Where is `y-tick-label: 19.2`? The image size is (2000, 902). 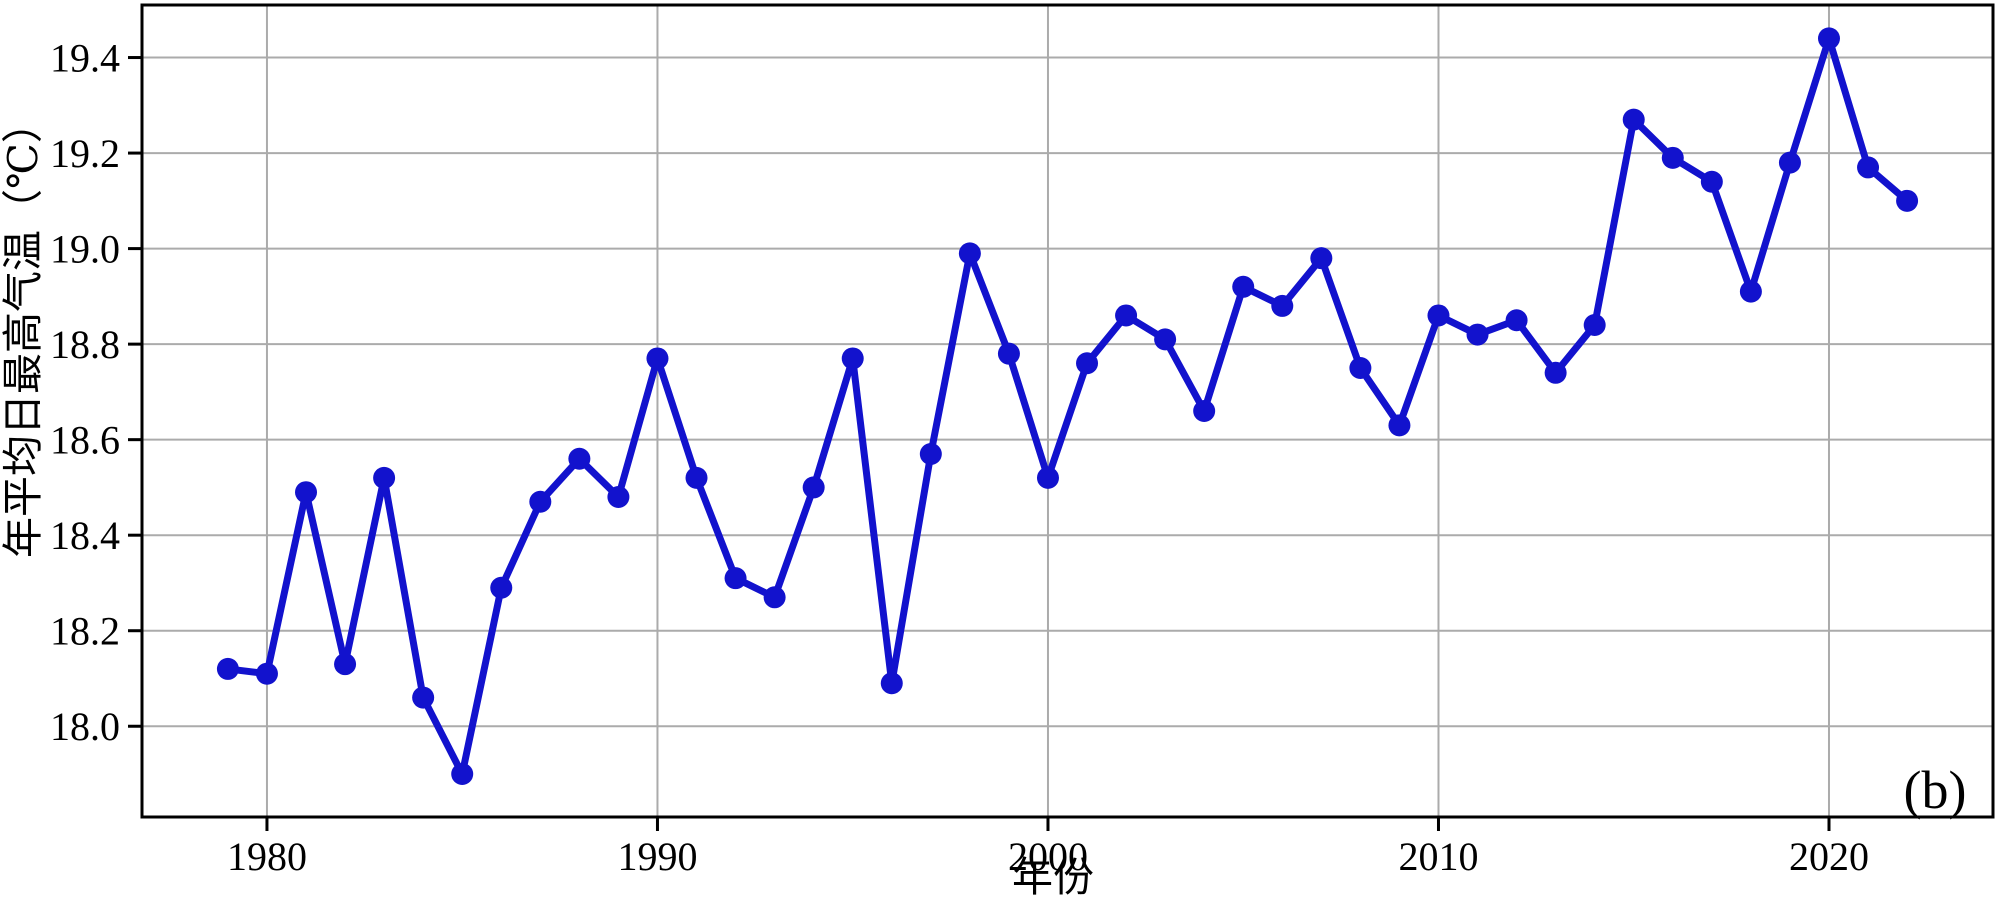 y-tick-label: 19.2 is located at coordinates (85, 153).